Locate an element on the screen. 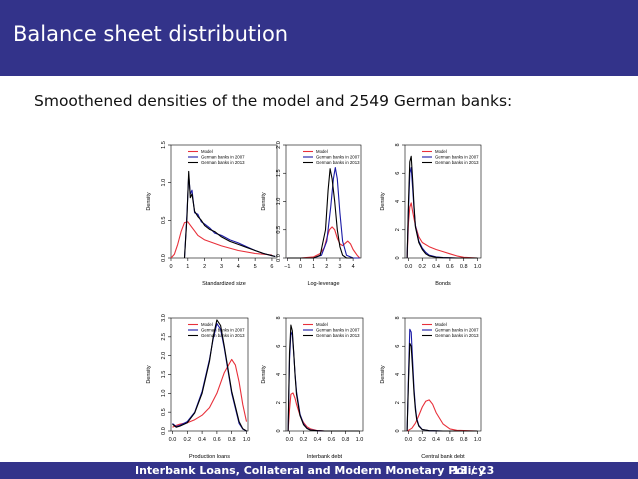 This screenshot has width=638, height=479. x-axis-label: Bonds is located at coordinates (443, 284).